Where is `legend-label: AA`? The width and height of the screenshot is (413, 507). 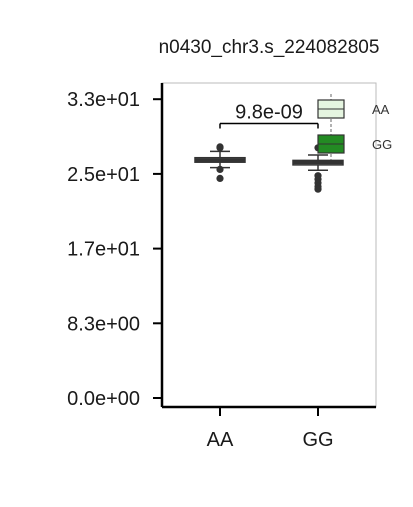 legend-label: AA is located at coordinates (381, 109).